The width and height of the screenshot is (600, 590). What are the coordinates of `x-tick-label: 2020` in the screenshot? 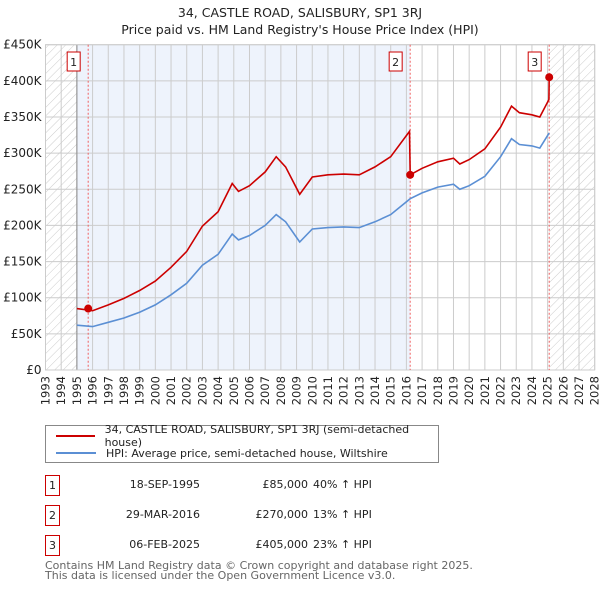 It's located at (469, 390).